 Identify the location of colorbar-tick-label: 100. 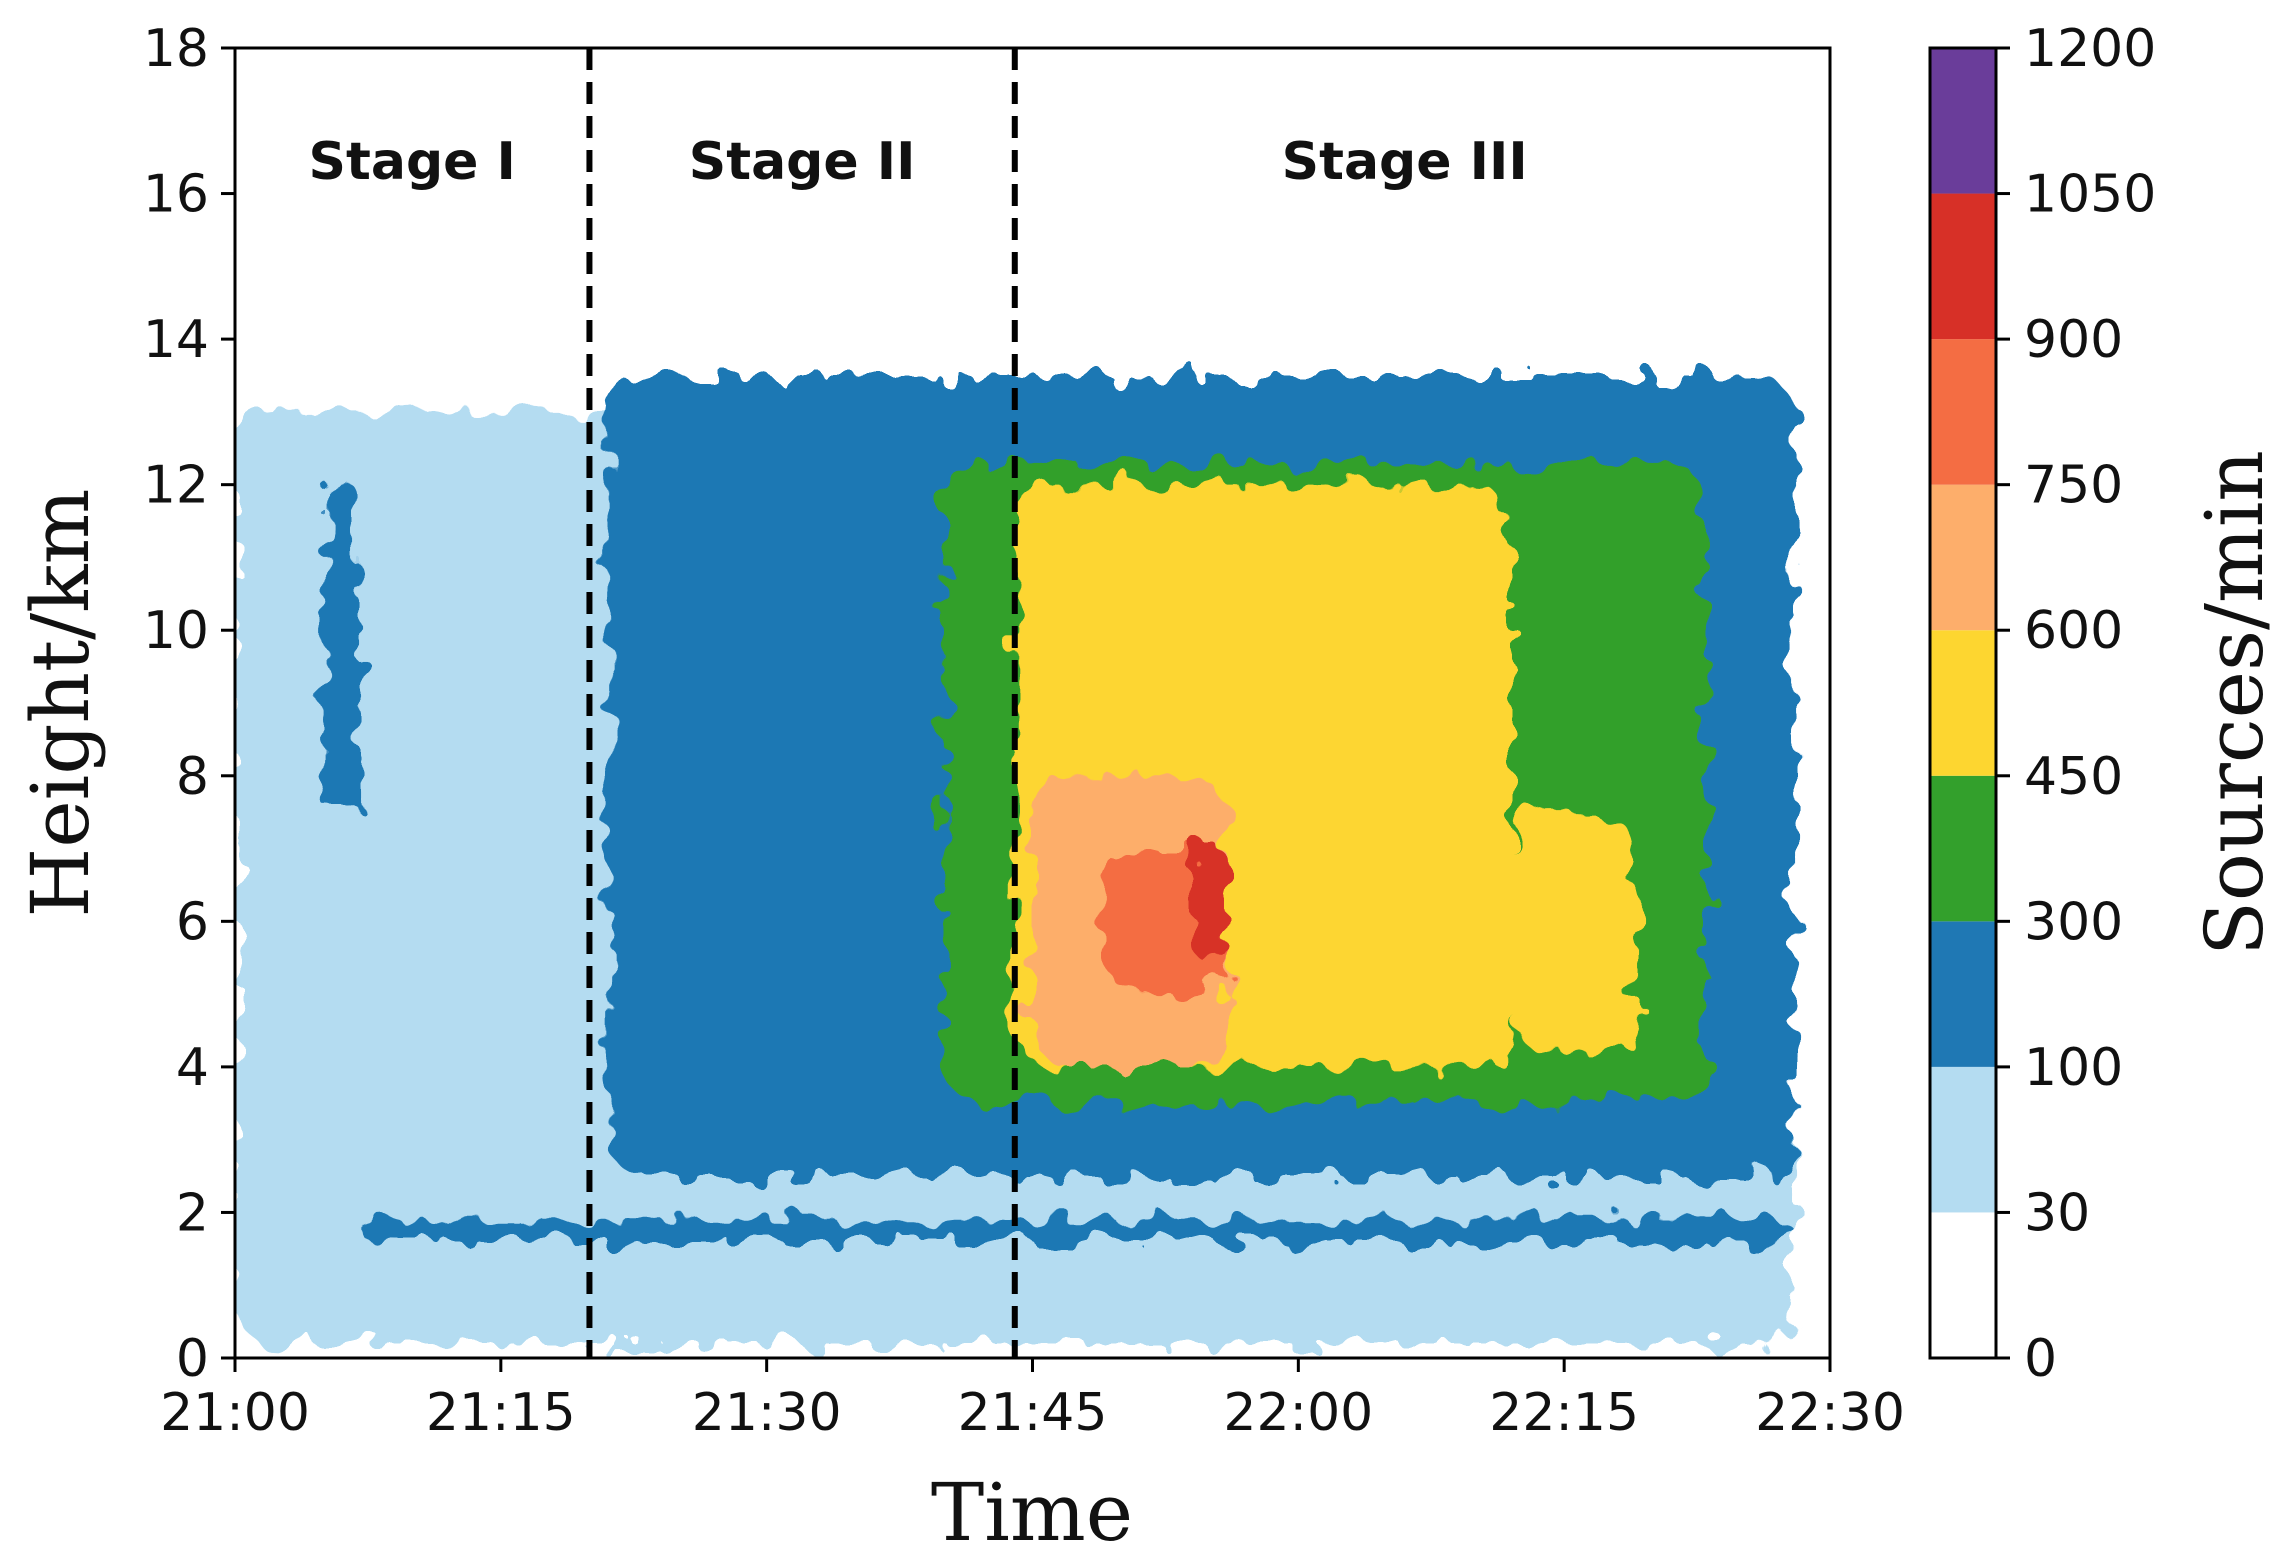
(2073, 1068).